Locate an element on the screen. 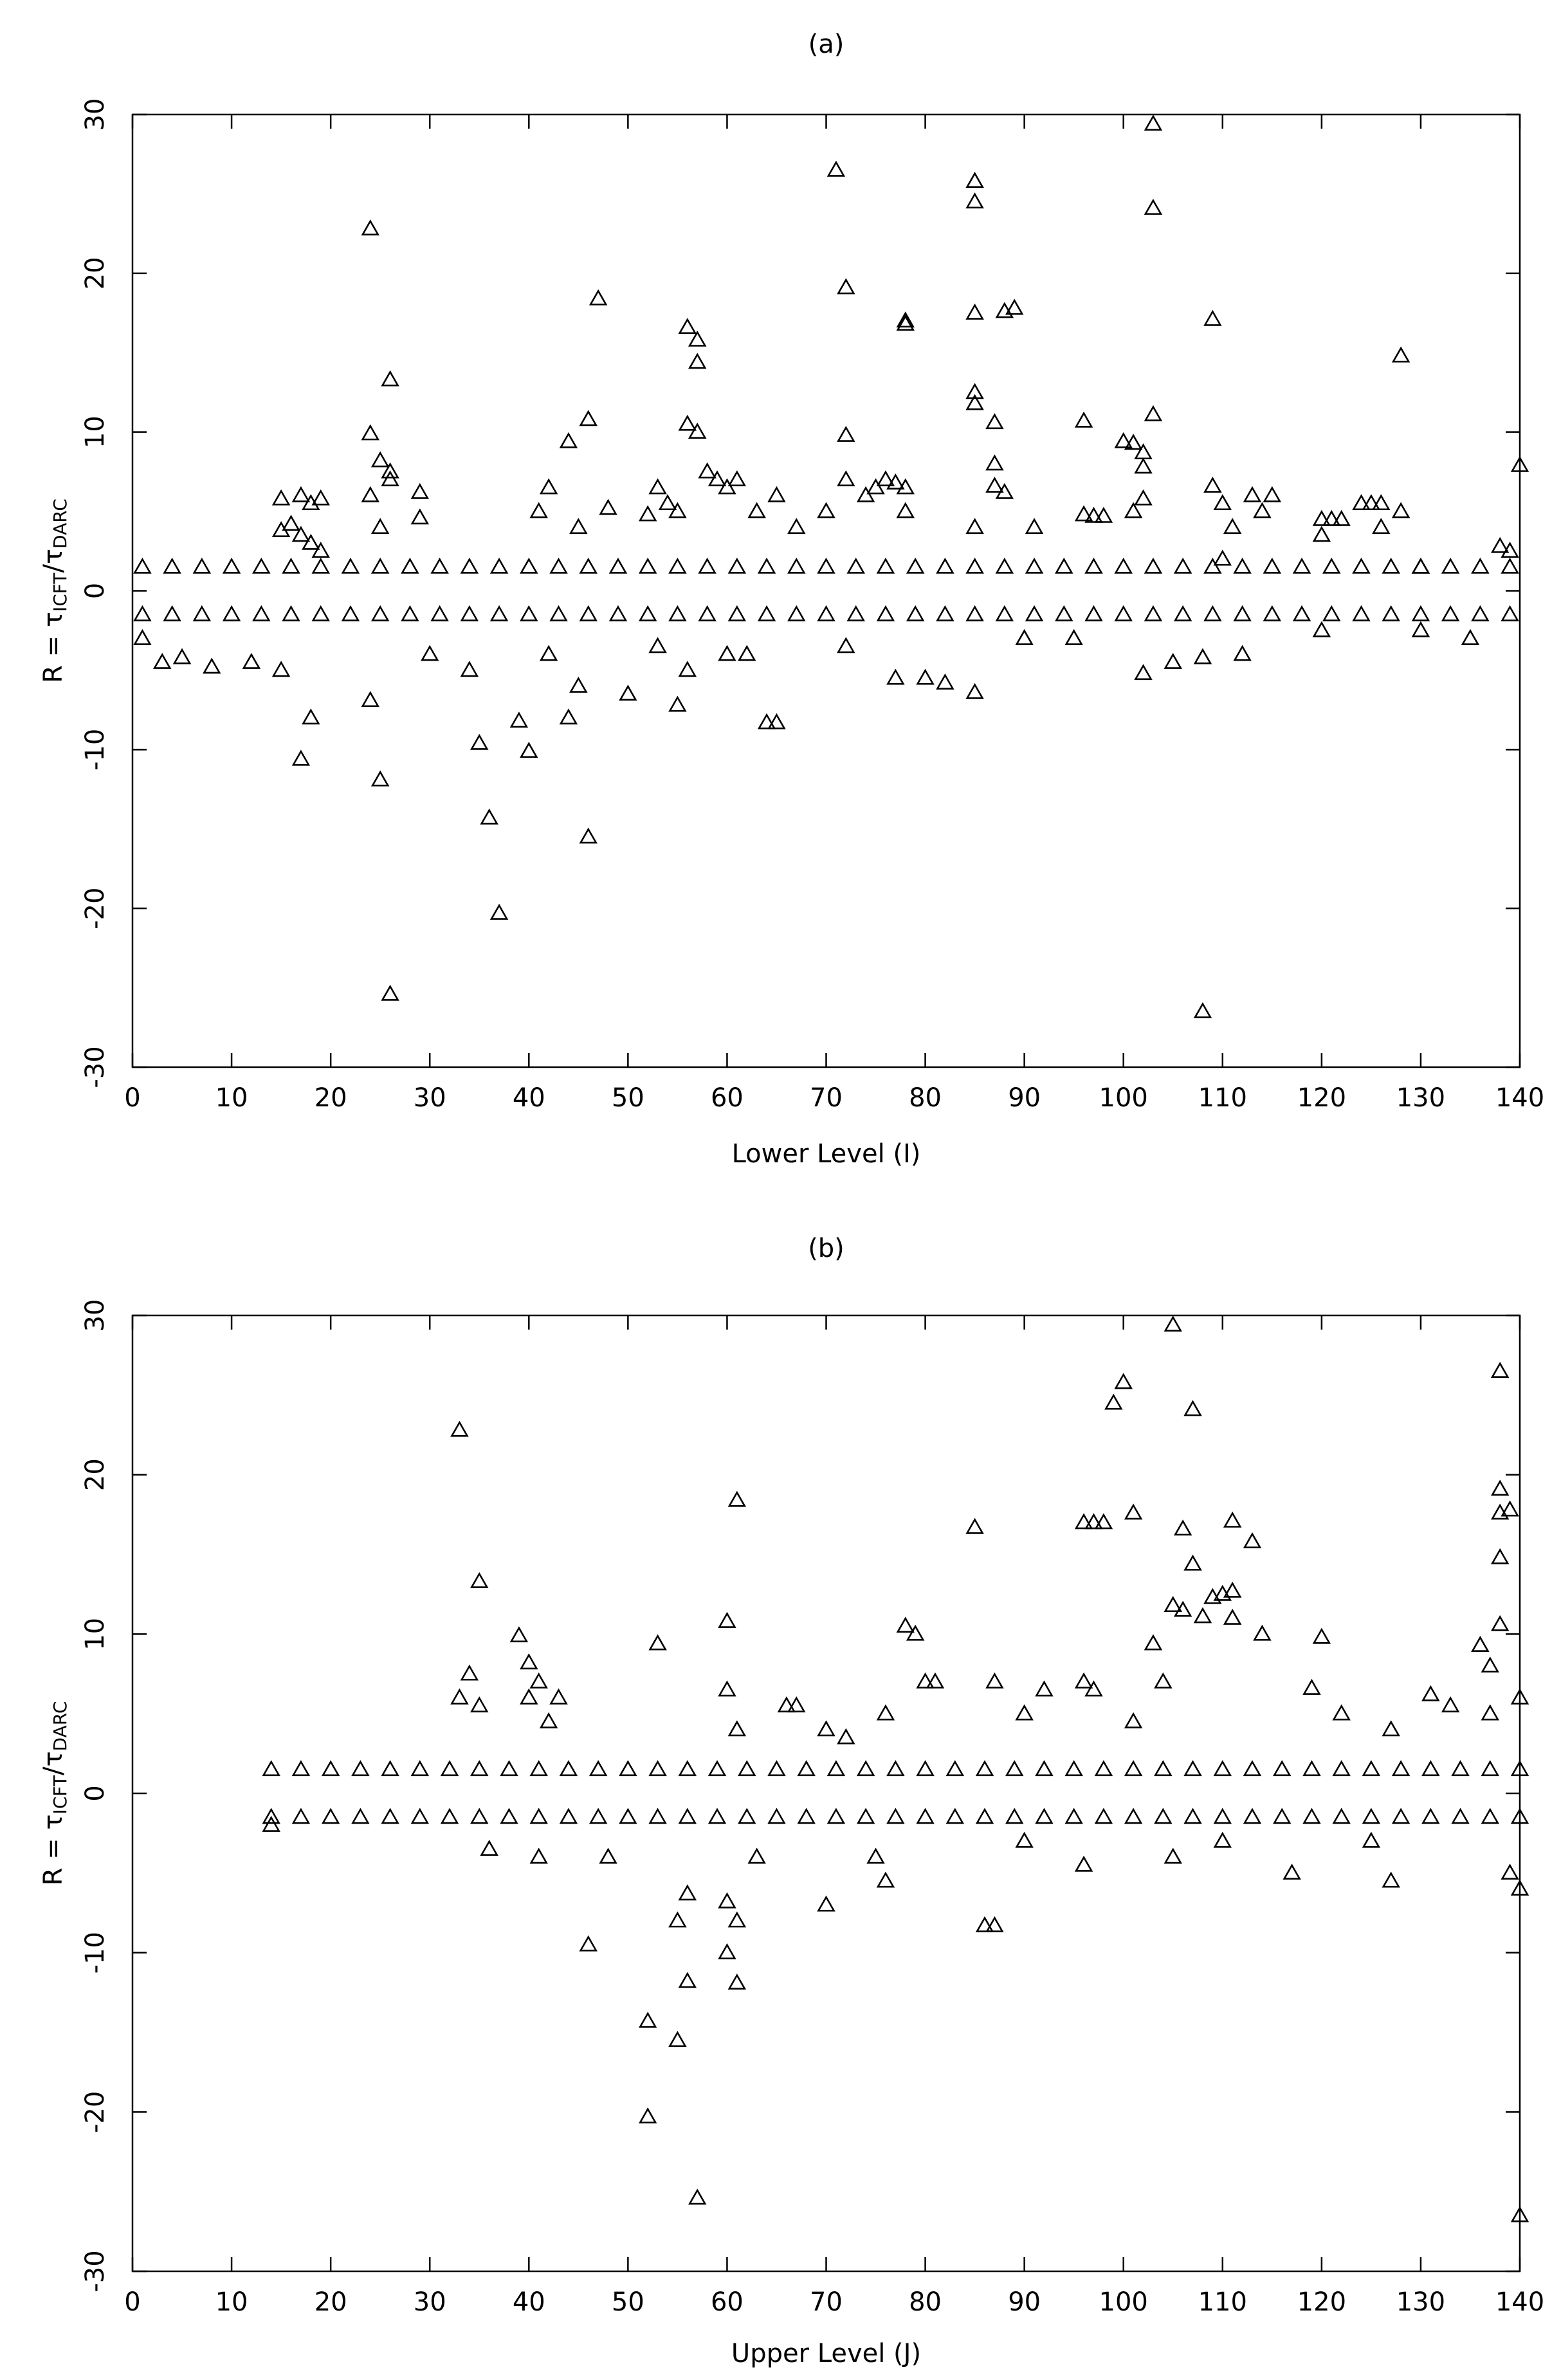  x-tick-label: 110 is located at coordinates (1223, 1098).